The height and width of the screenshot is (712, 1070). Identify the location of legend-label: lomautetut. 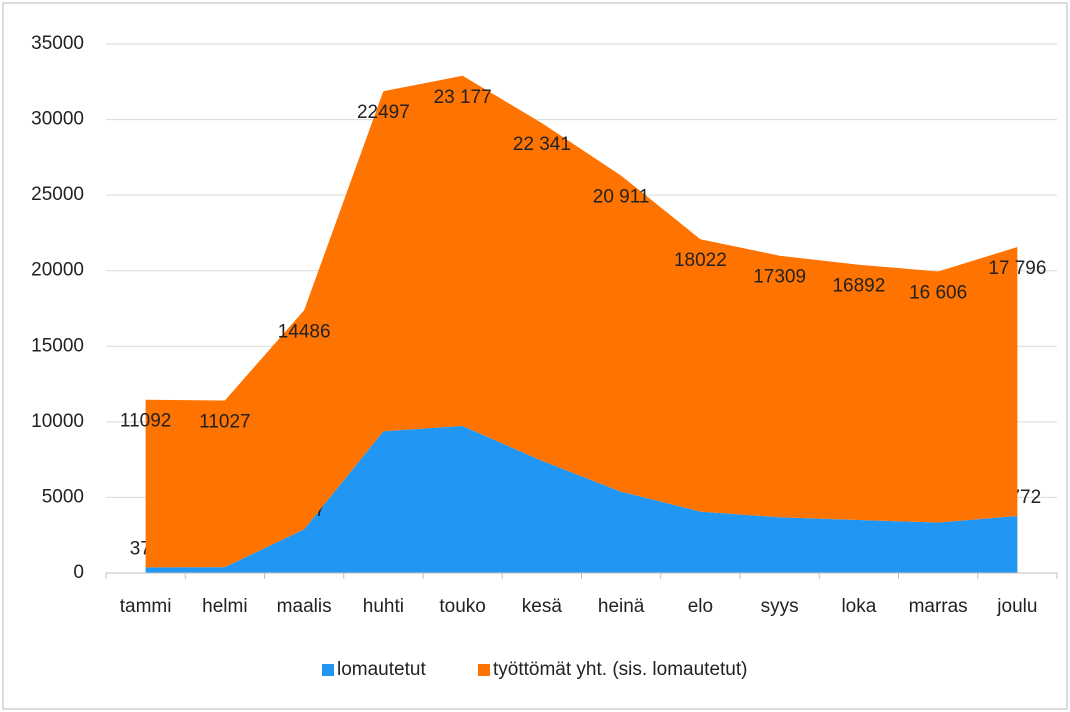
(381, 669).